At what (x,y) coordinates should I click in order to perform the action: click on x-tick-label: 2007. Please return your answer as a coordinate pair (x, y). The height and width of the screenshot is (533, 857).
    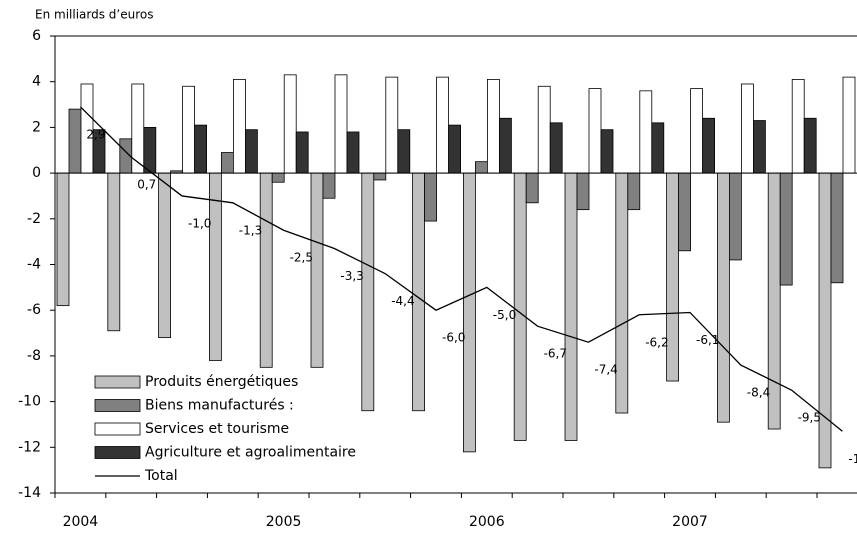
    Looking at the image, I should click on (690, 522).